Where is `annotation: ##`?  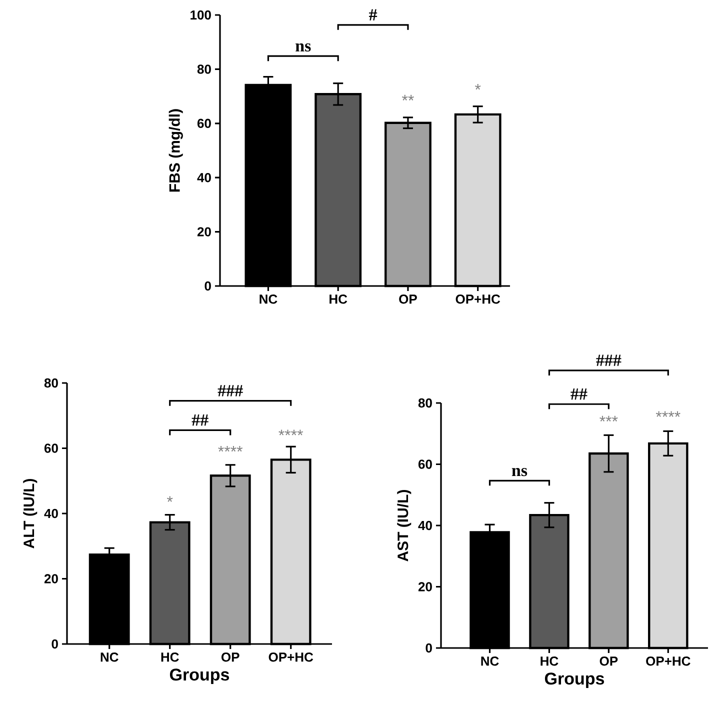
annotation: ## is located at coordinates (200, 420).